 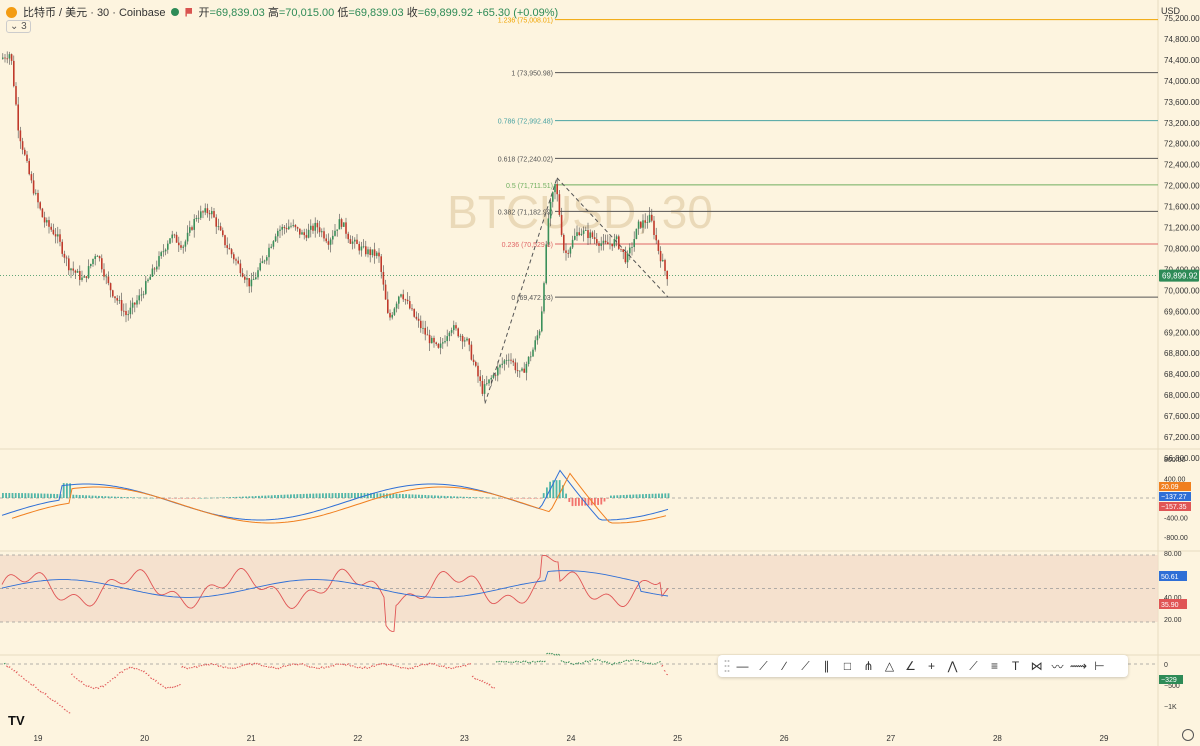 What do you see at coordinates (952, 666) in the screenshot?
I see `zigzag-tool-icon: ⋀` at bounding box center [952, 666].